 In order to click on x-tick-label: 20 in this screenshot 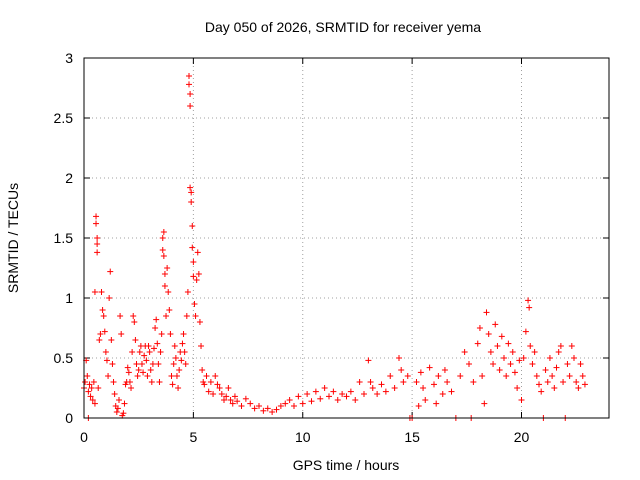, I will do `click(522, 437)`.